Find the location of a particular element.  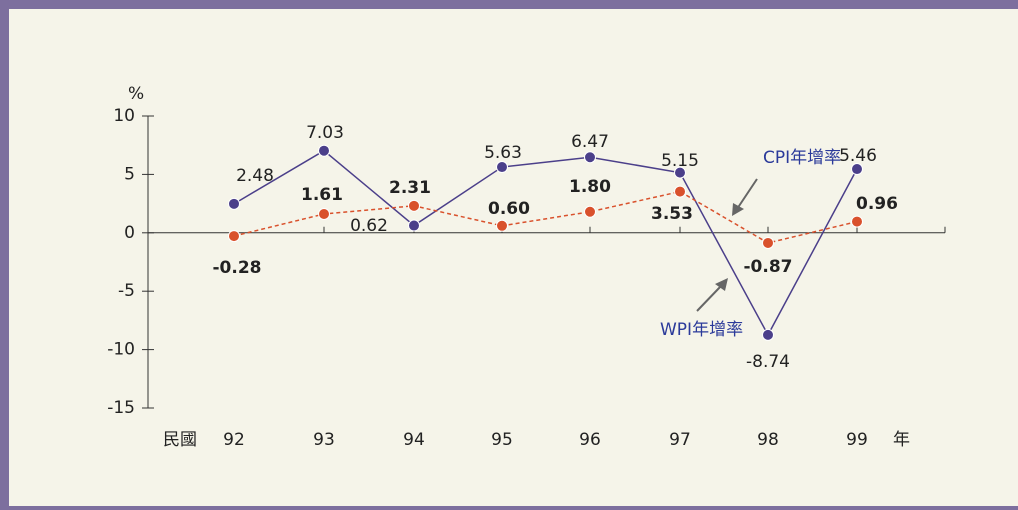

x-tick-label: 99 is located at coordinates (857, 440).